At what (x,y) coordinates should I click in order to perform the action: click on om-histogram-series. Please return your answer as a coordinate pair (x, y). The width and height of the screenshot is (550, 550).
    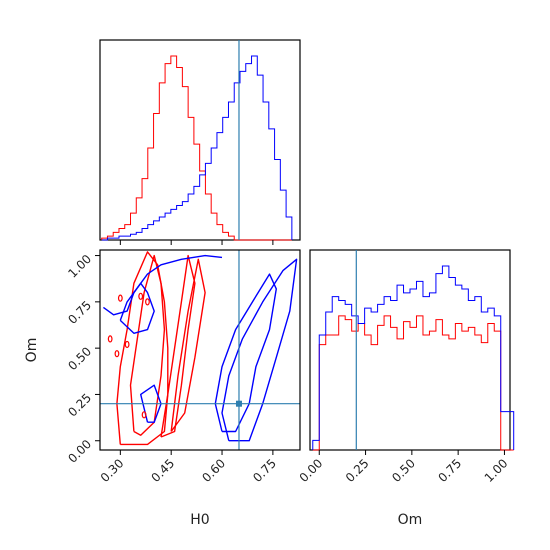
    Looking at the image, I should click on (413, 350).